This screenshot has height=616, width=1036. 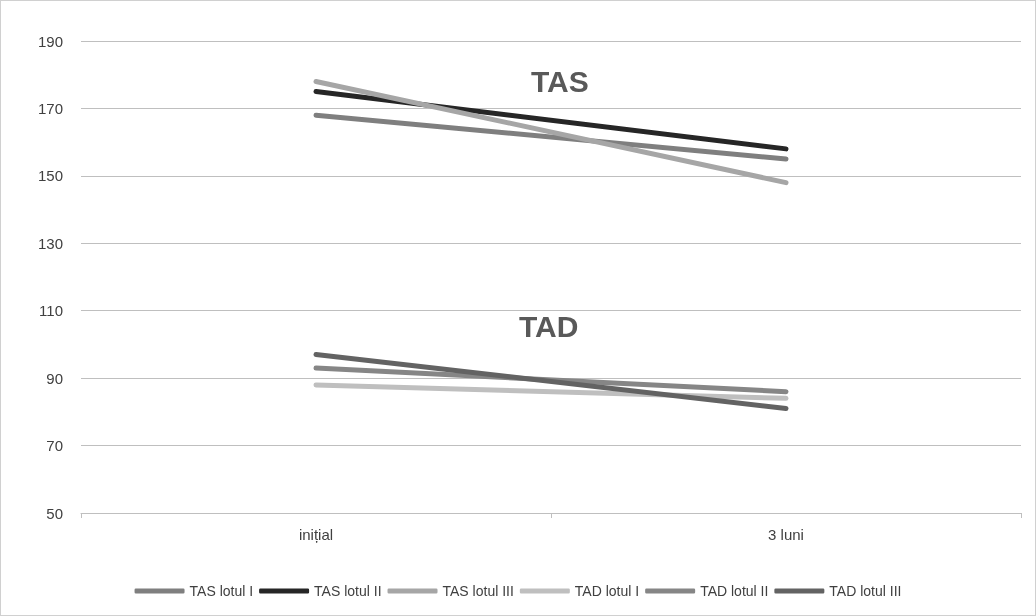 I want to click on y-tick-label: 130, so click(x=50, y=243).